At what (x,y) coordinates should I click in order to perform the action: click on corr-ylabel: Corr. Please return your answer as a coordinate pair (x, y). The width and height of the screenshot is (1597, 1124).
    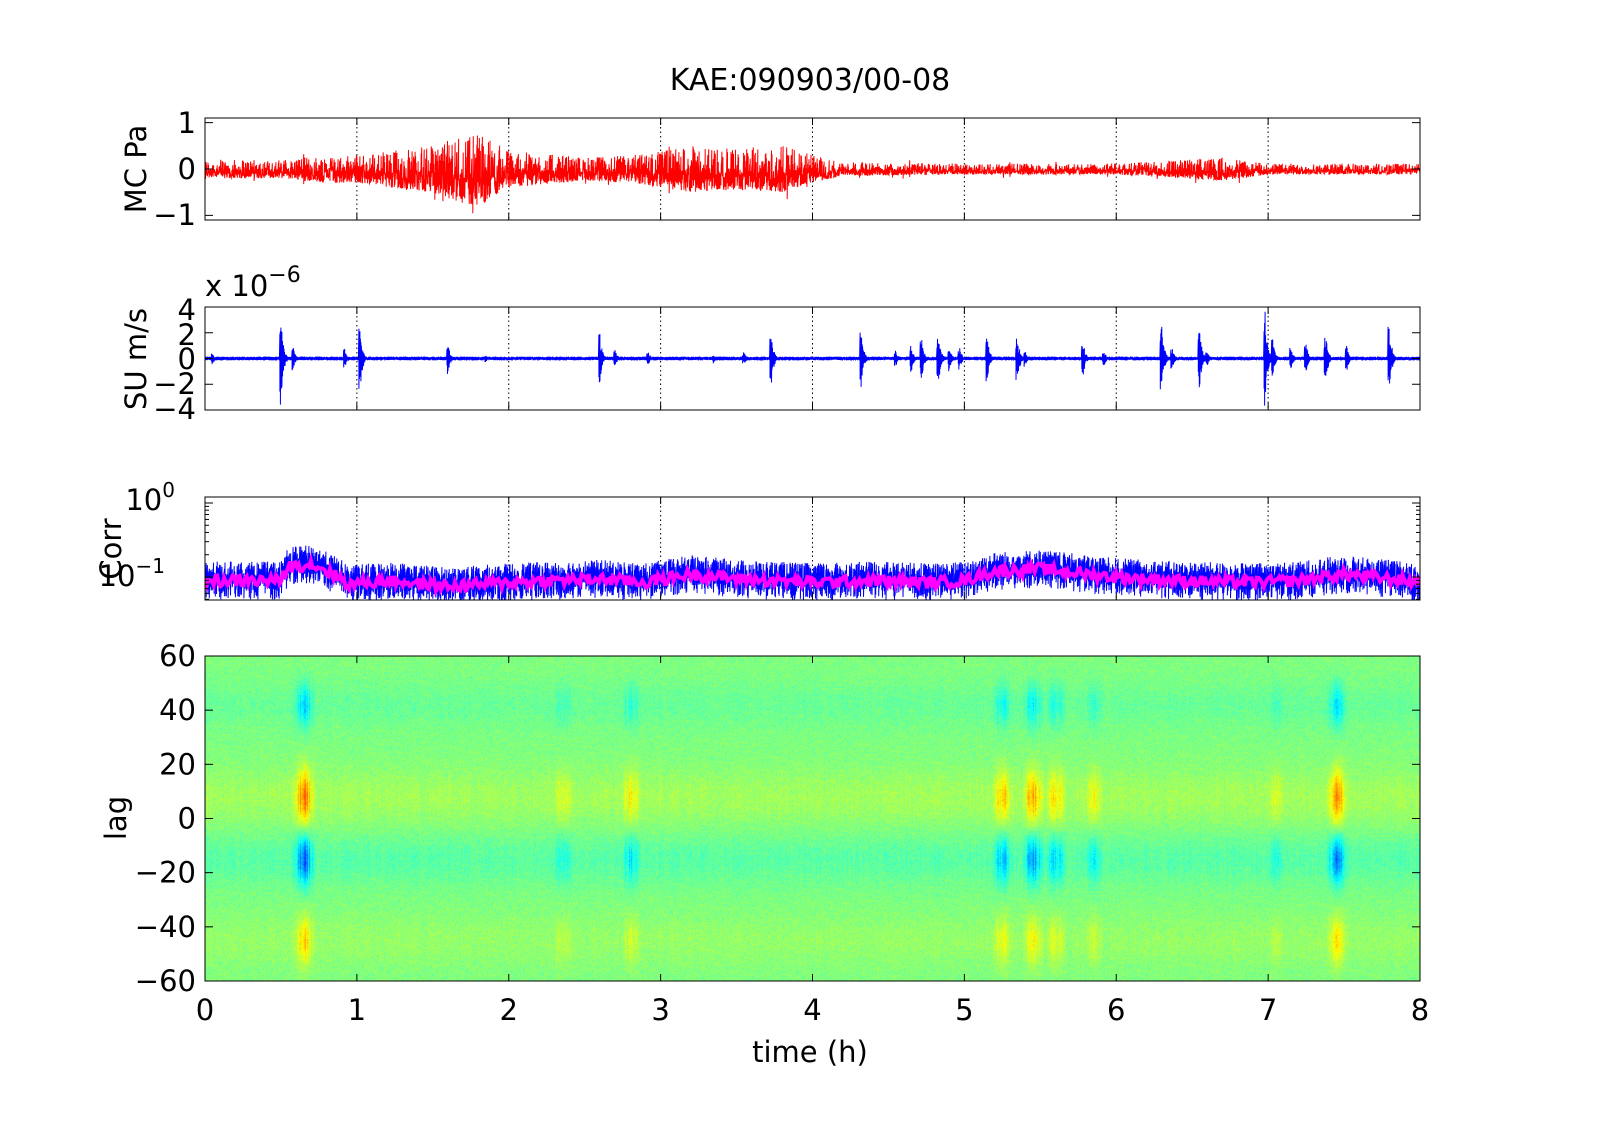
    Looking at the image, I should click on (111, 548).